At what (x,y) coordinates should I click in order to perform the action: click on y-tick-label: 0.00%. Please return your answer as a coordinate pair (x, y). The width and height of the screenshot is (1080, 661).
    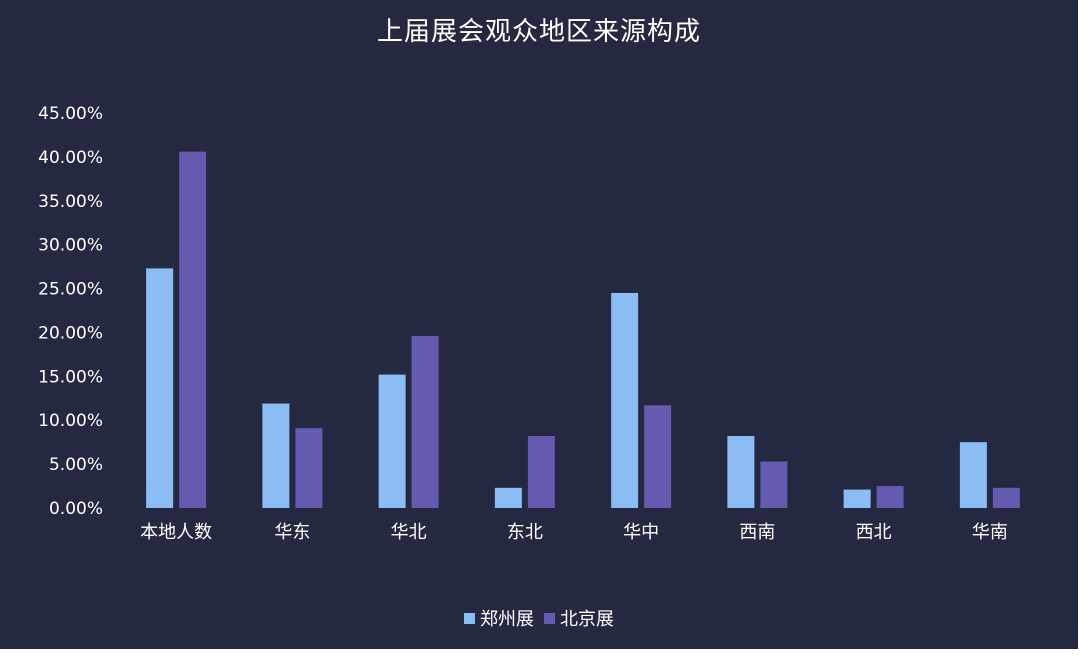
    Looking at the image, I should click on (76, 509).